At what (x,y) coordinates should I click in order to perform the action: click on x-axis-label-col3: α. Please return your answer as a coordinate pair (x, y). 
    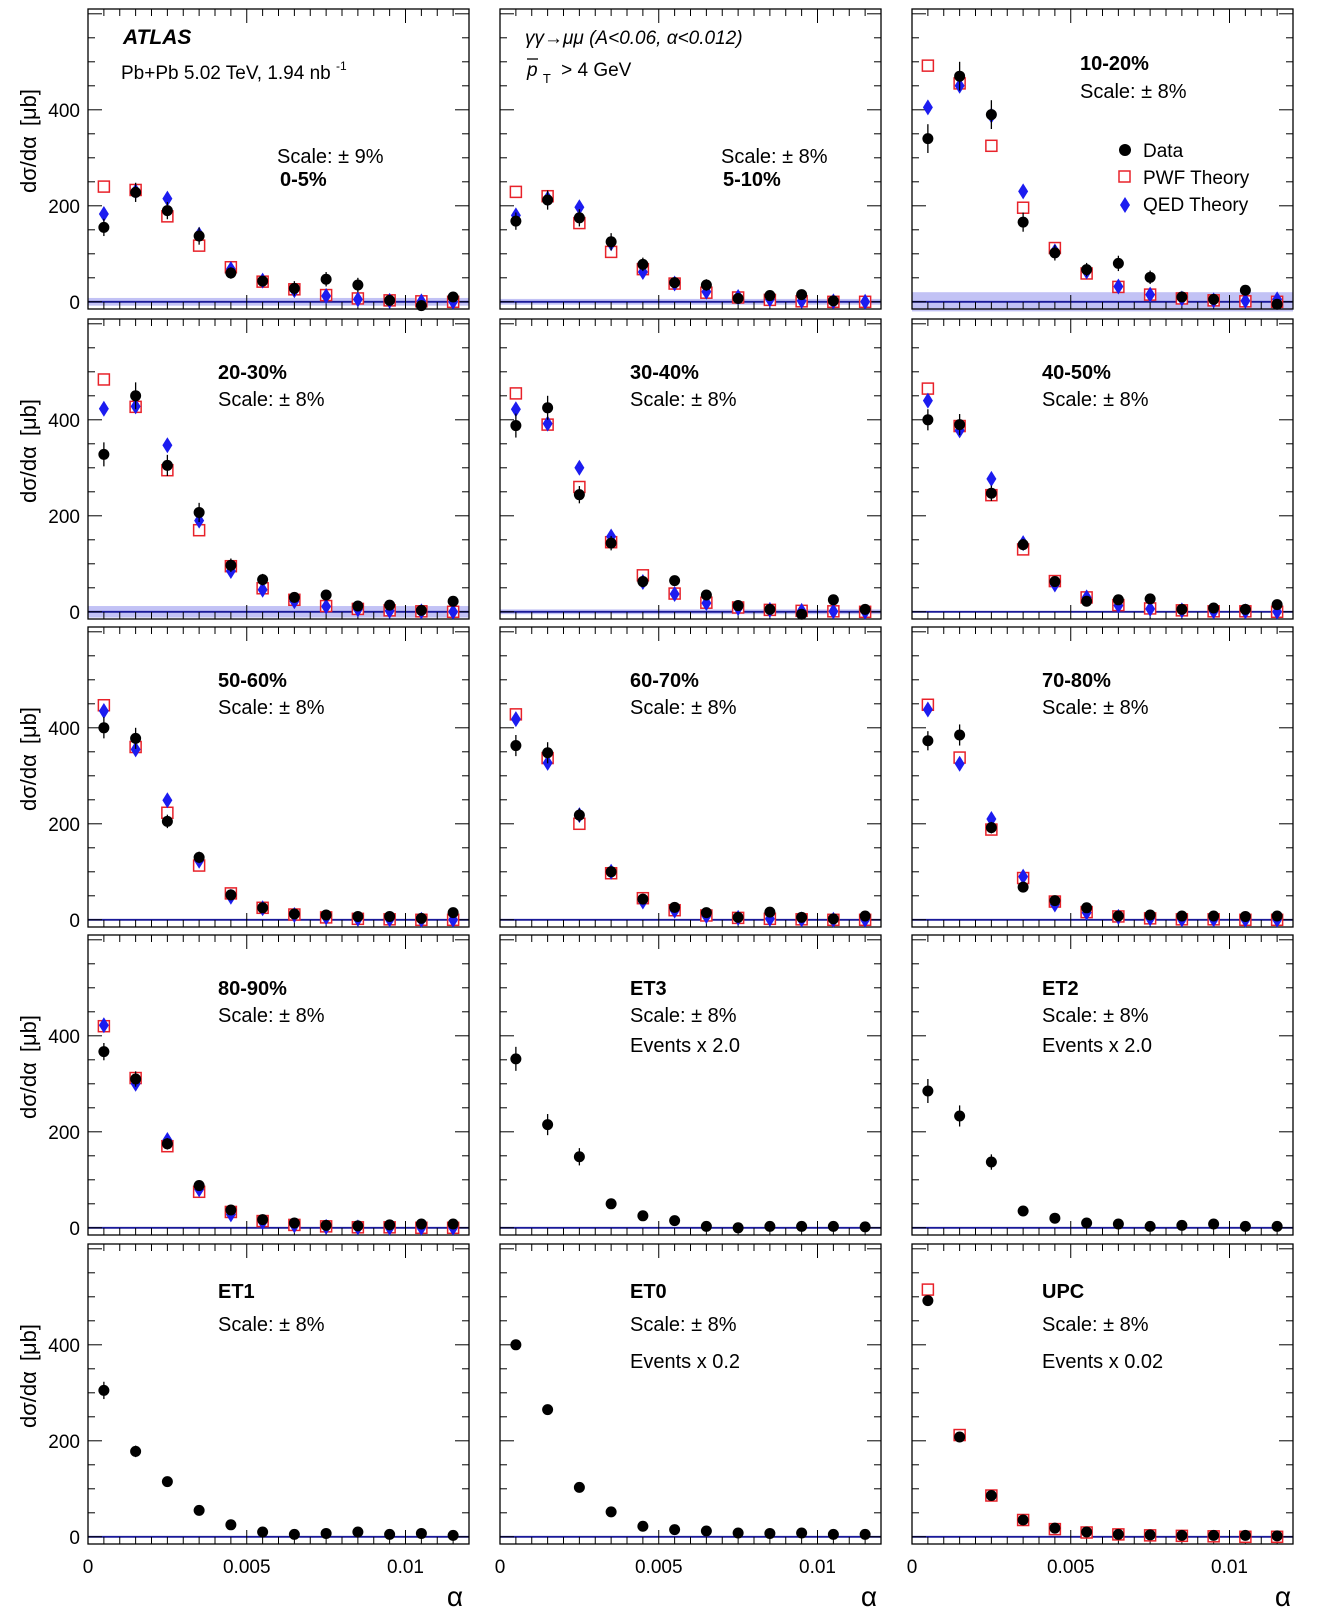
    Looking at the image, I should click on (1283, 1596).